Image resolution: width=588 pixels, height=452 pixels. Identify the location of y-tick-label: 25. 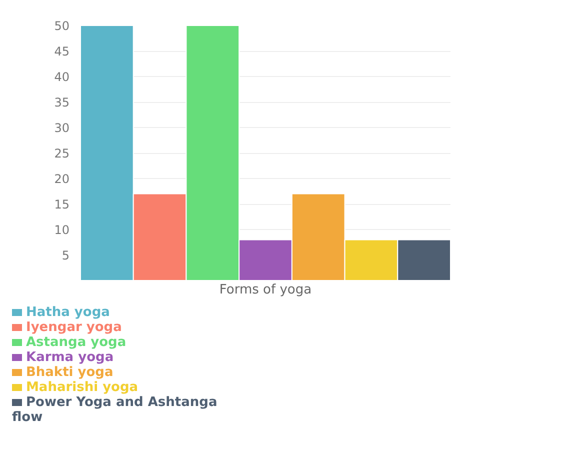
(62, 153).